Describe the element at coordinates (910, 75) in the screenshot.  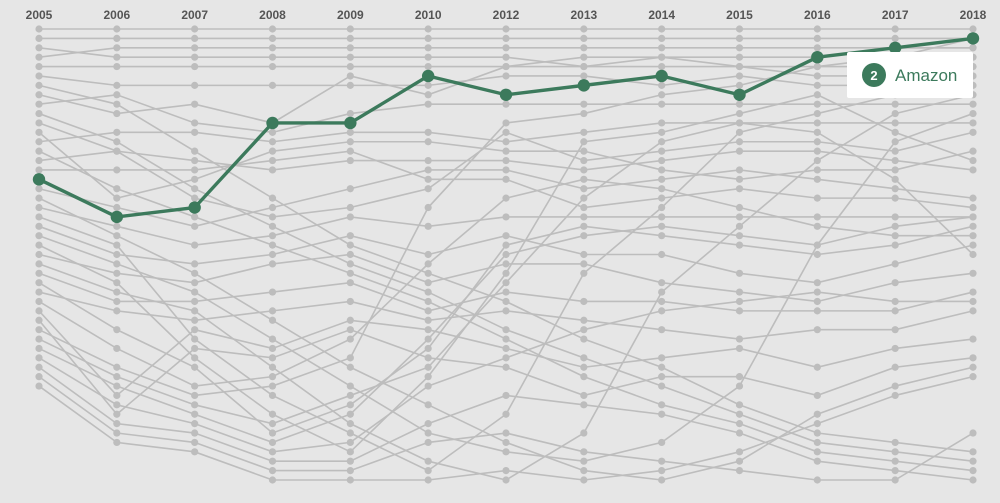
I see `series-callout: 2 Amazon` at that location.